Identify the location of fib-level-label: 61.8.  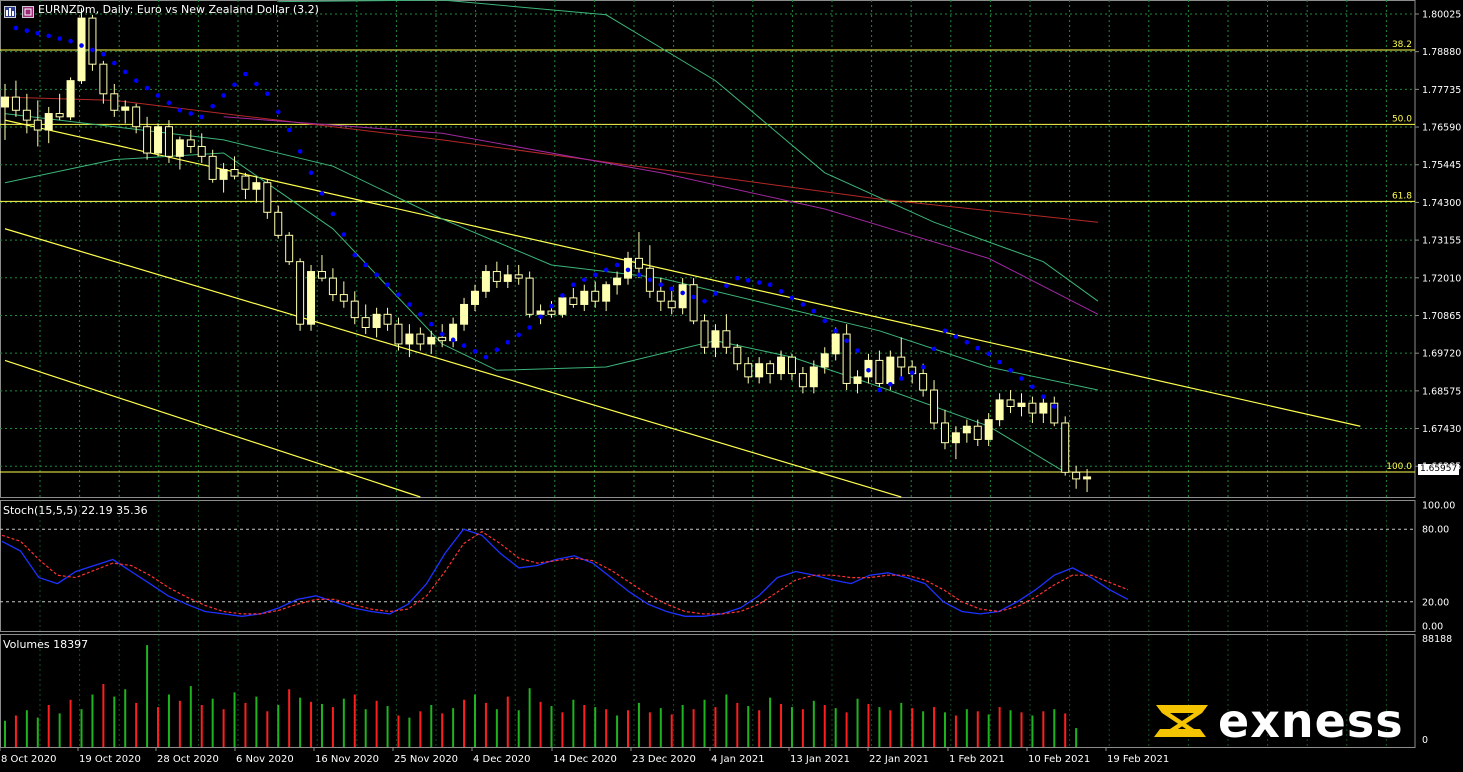
(1402, 196).